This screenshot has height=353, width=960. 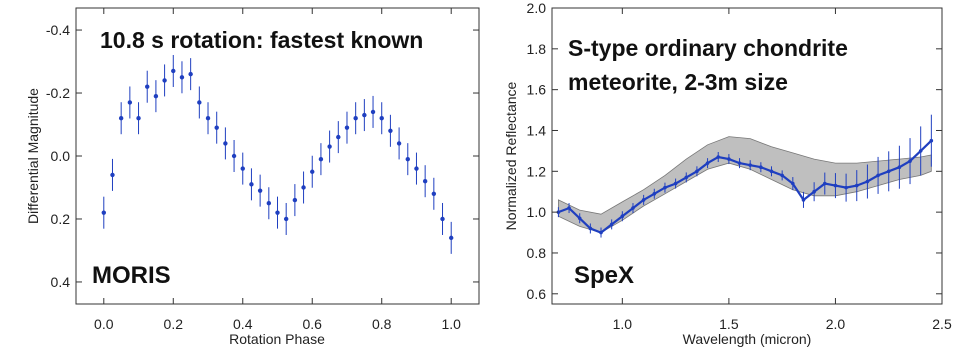 I want to click on left-x-tick-label: 0.2, so click(x=174, y=324).